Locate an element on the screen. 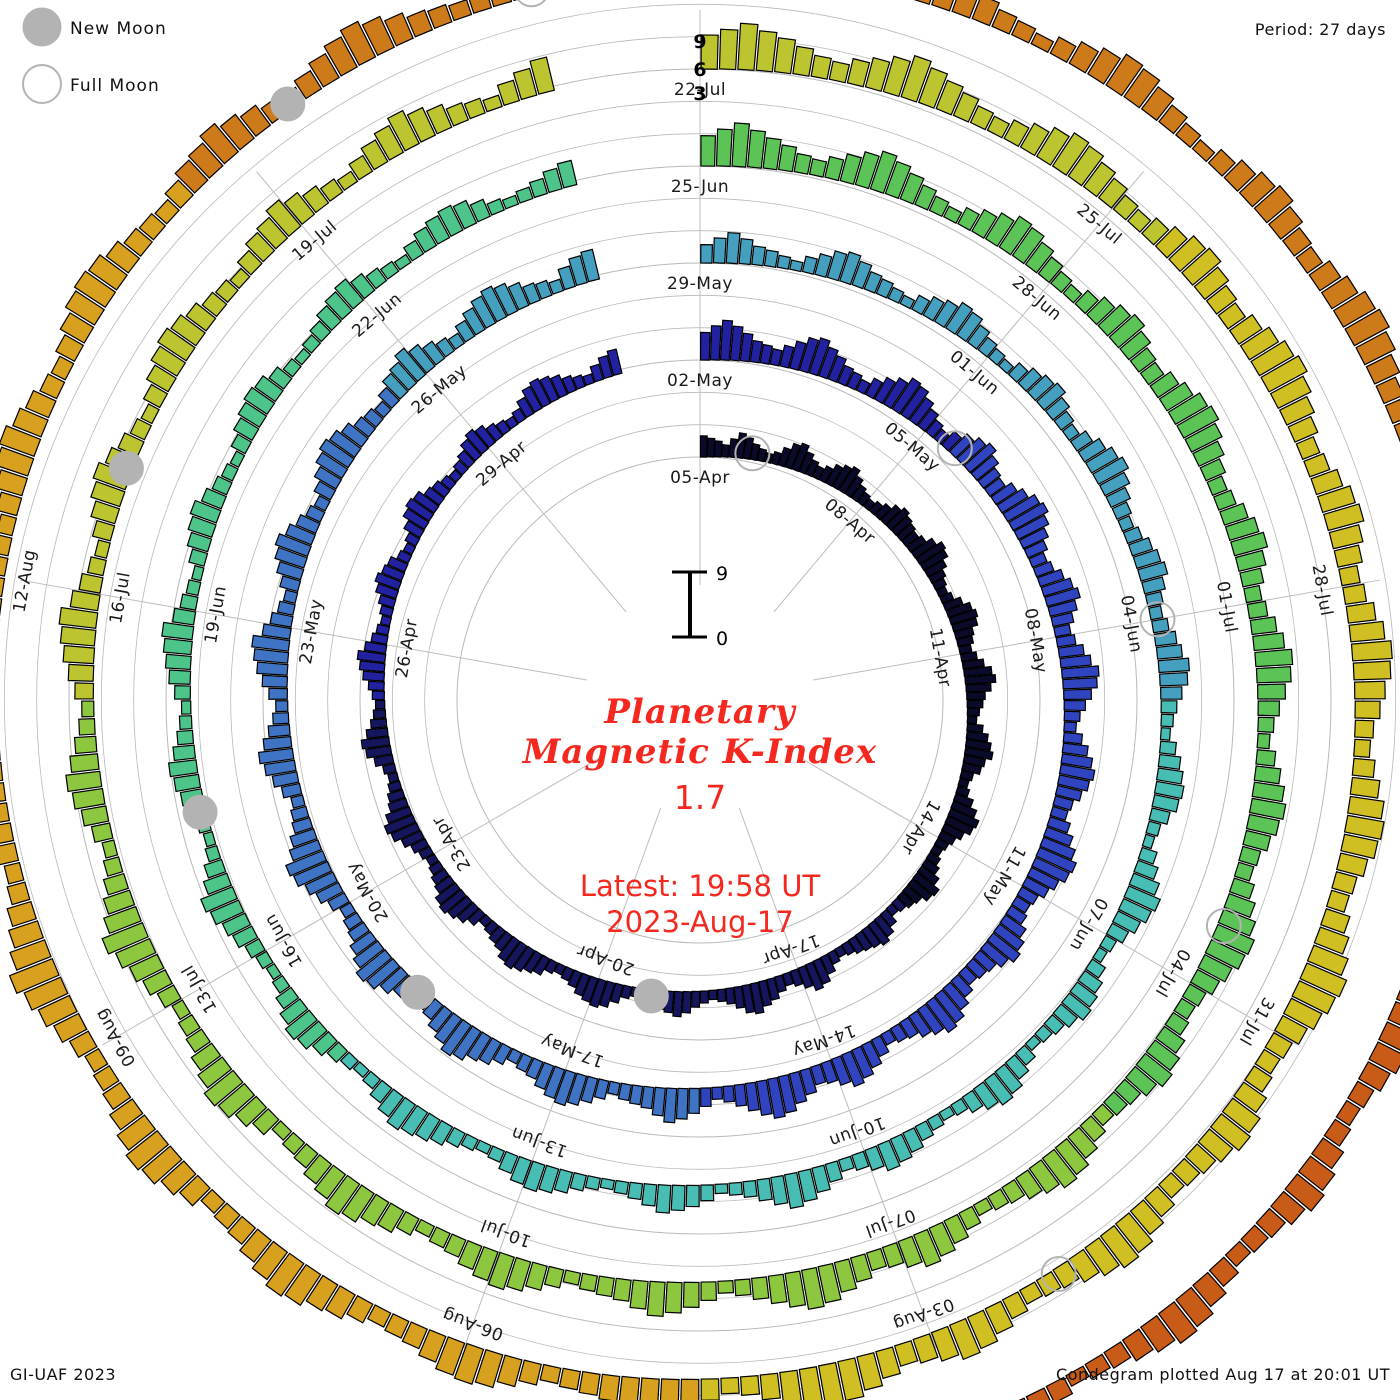  grid-spoke is located at coordinates (303, 630).